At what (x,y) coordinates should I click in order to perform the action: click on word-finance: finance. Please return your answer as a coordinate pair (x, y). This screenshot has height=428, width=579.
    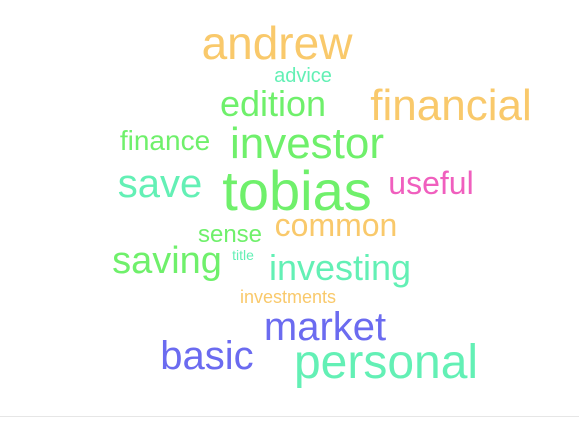
    Looking at the image, I should click on (165, 140).